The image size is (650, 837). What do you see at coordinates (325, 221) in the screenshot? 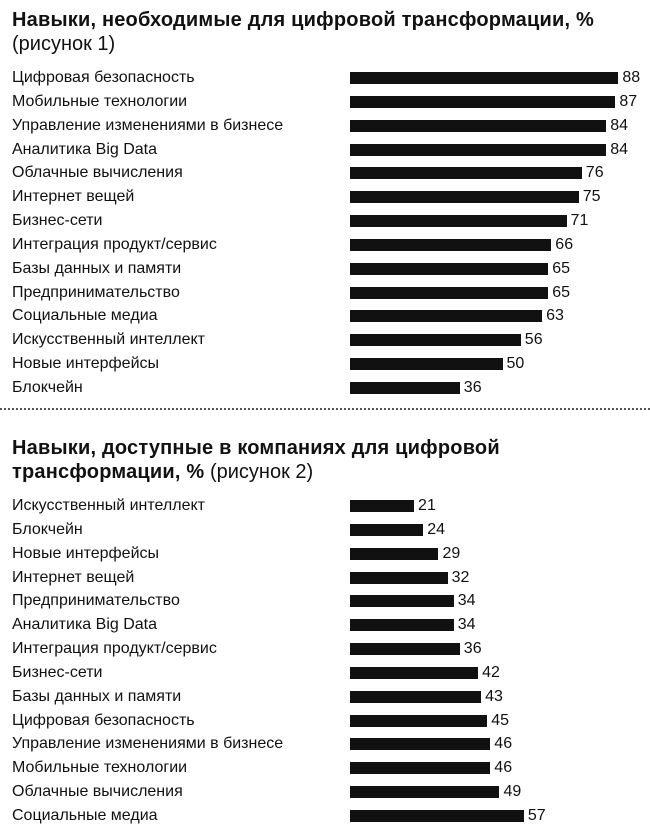
I see `bar-row: Бизнес-сети 71` at bounding box center [325, 221].